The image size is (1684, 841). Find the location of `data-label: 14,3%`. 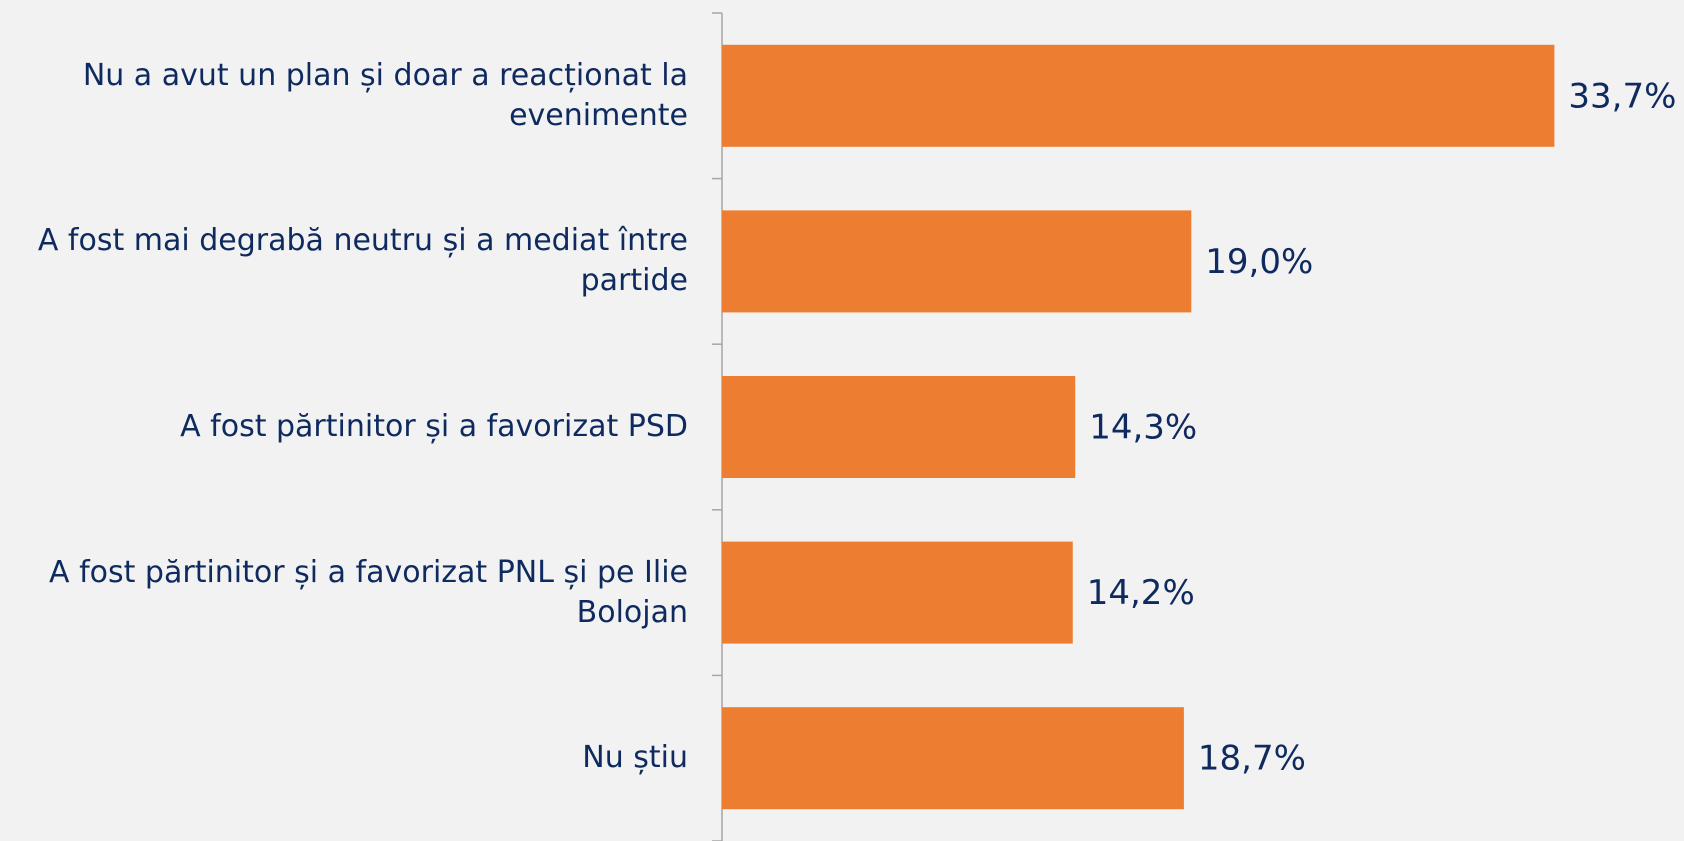

data-label: 14,3% is located at coordinates (1143, 428).